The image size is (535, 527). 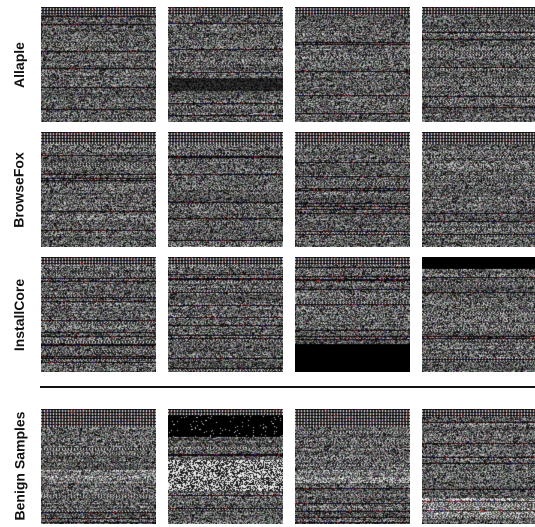 I want to click on row-label-text: BrowseFox, so click(x=19, y=189).